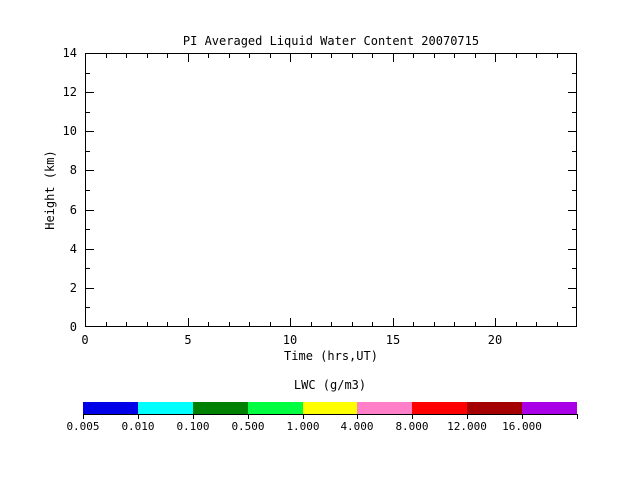  I want to click on colorbar-tick-label: 0.005, so click(83, 426).